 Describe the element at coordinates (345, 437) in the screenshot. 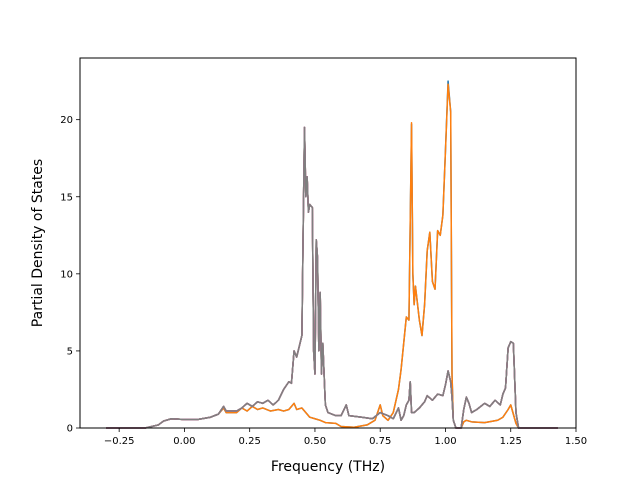

I see `x-axis: −0.25 0.00 0.25 0.50 0.75 1.00 1.25 1.50` at that location.